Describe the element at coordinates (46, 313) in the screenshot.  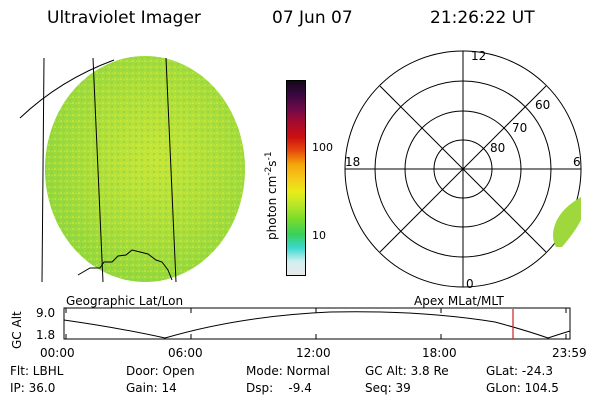
I see `alt-tick-top: 9.0` at that location.